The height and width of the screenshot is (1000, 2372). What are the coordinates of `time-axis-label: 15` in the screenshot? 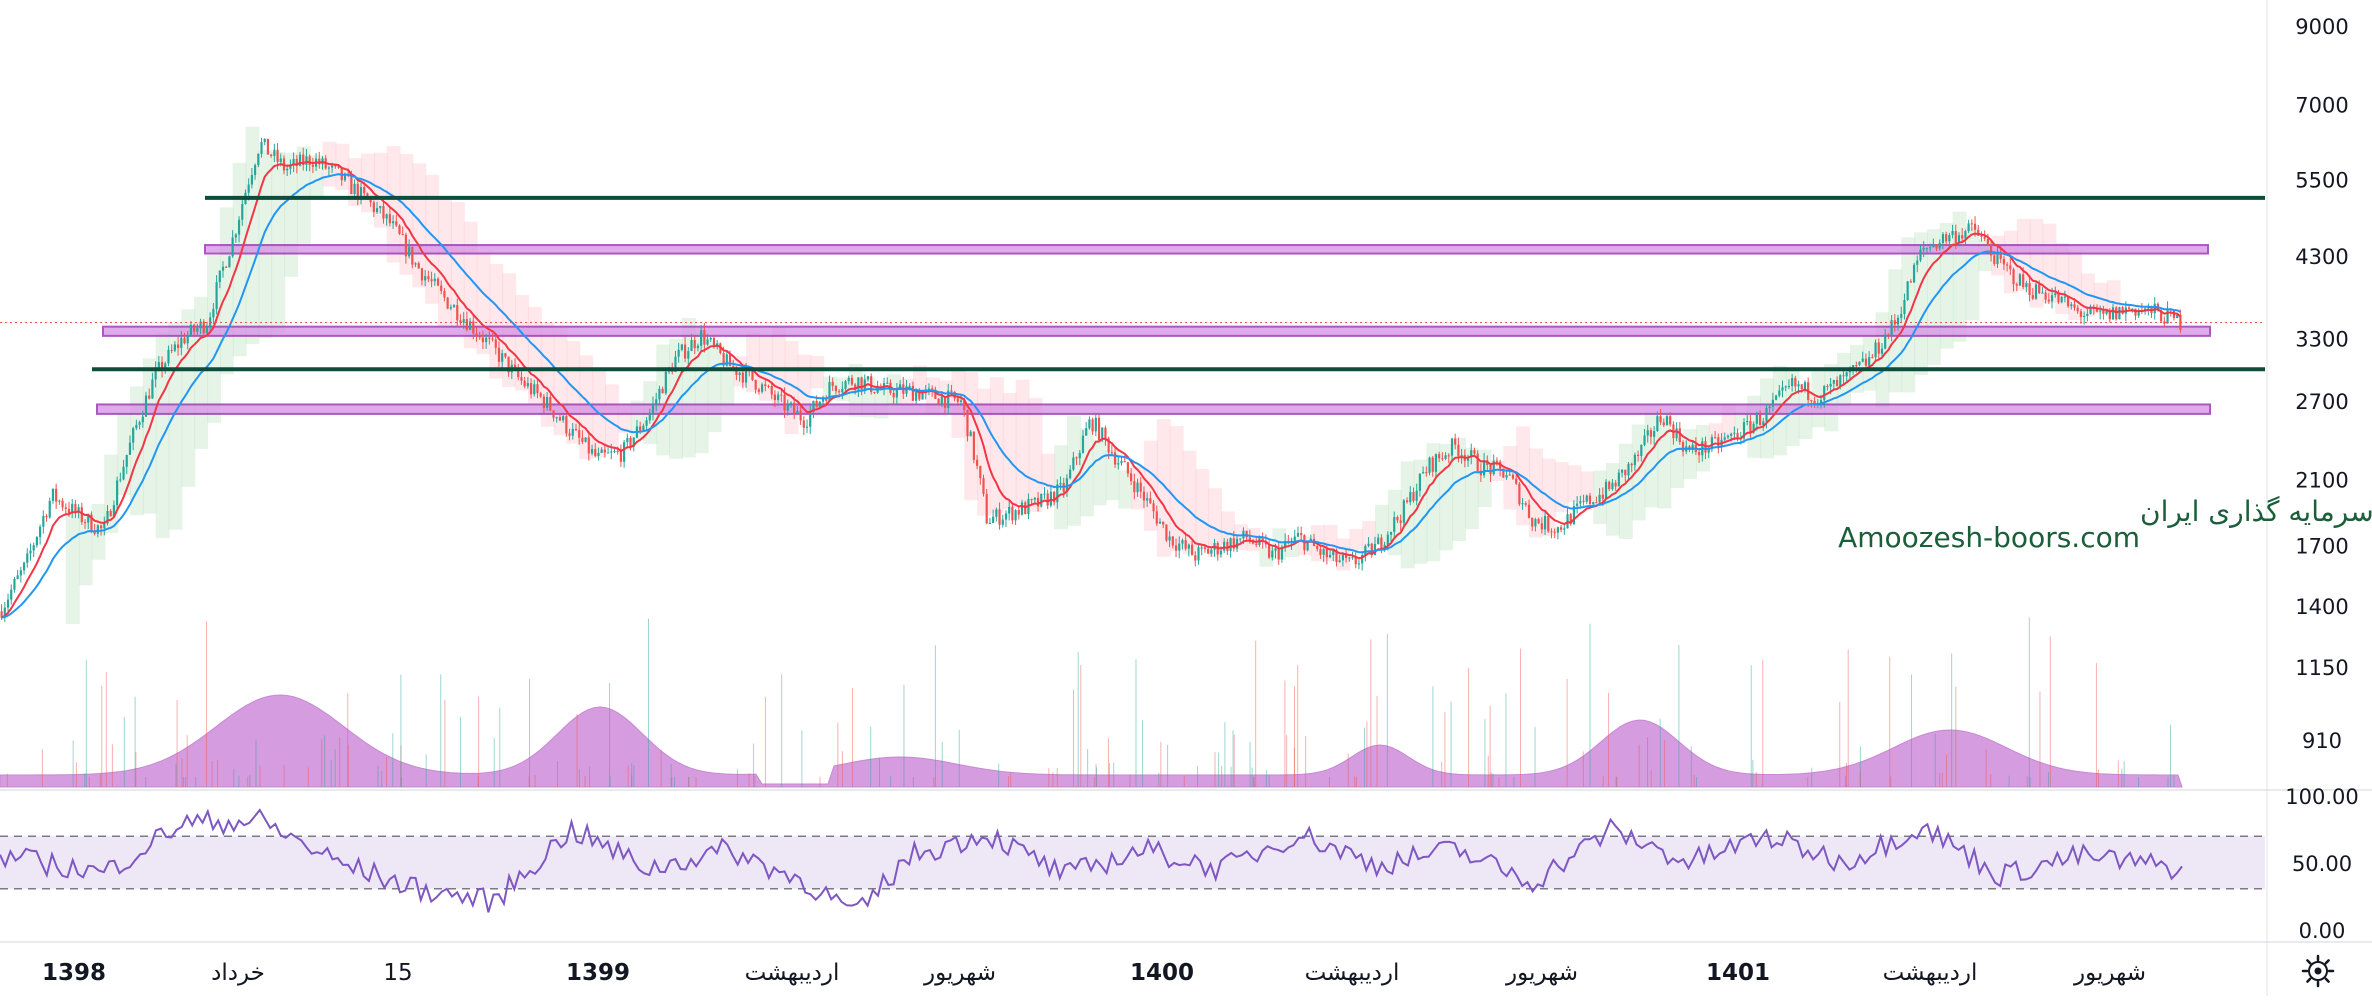 It's located at (397, 973).